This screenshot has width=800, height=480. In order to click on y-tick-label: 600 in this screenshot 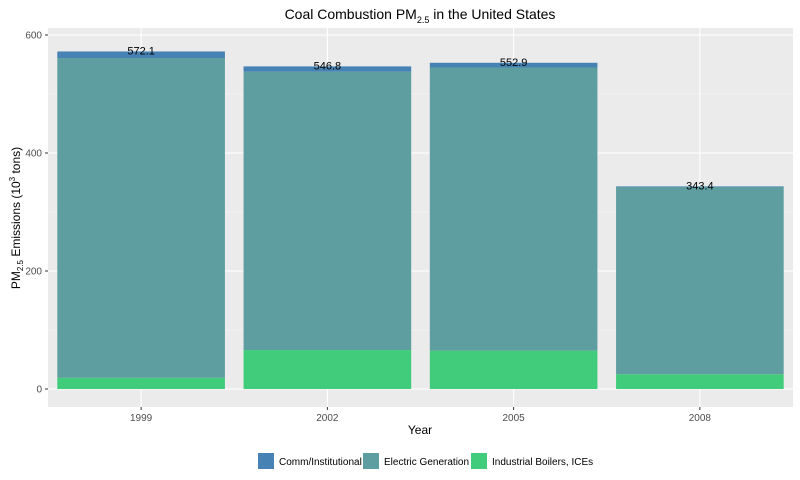, I will do `click(33, 36)`.